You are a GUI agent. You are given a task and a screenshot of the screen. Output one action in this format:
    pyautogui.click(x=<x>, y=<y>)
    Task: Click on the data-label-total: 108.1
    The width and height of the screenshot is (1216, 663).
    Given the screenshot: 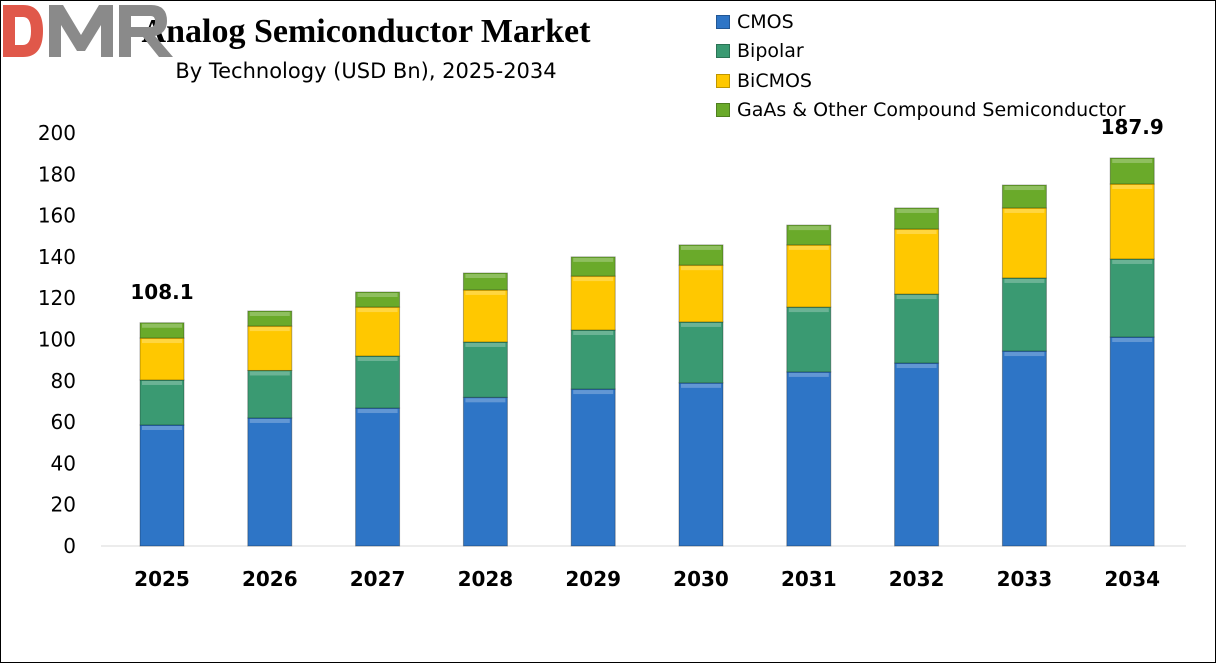 What is the action you would take?
    pyautogui.click(x=161, y=292)
    